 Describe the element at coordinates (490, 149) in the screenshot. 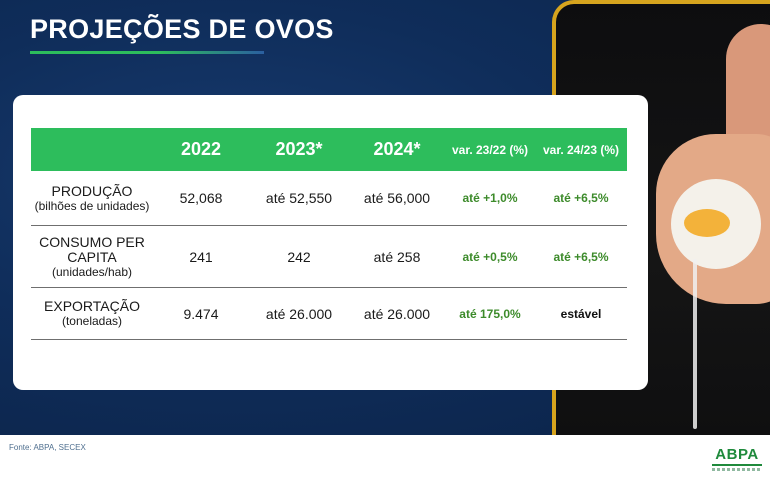

I see `header-var-23-22: var. 23/22 (%)` at that location.